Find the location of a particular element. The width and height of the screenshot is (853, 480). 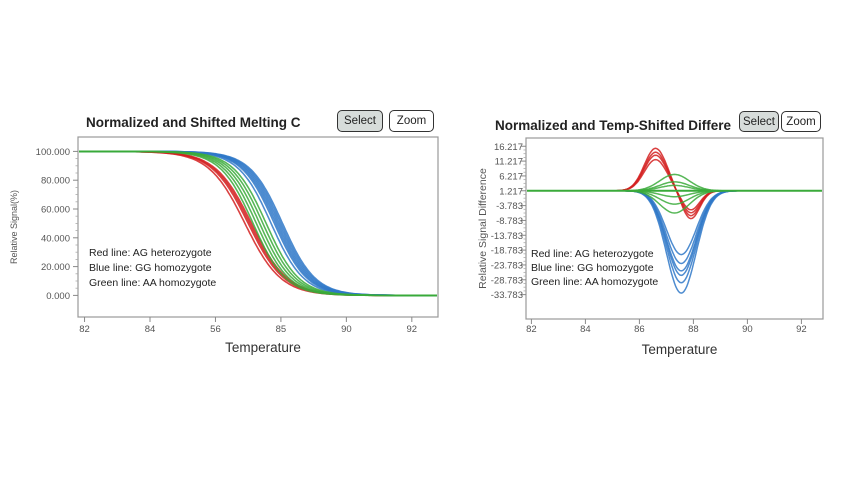

y-tick-label: 100.000 is located at coordinates (53, 152).